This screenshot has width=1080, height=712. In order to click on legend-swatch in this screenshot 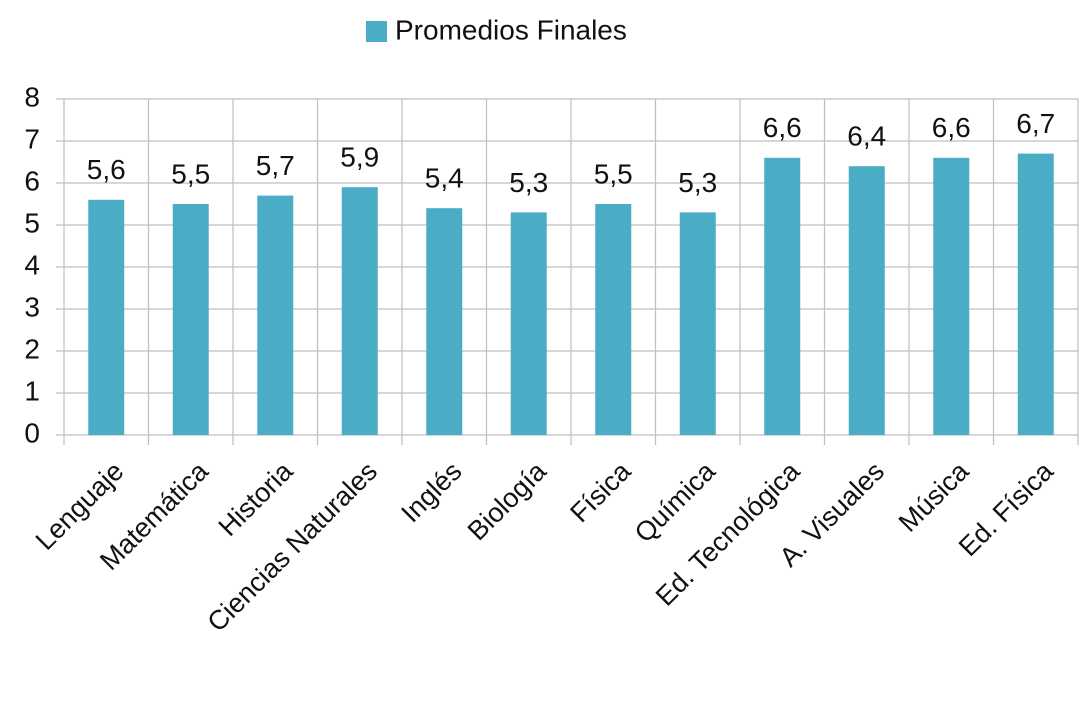, I will do `click(376, 31)`.